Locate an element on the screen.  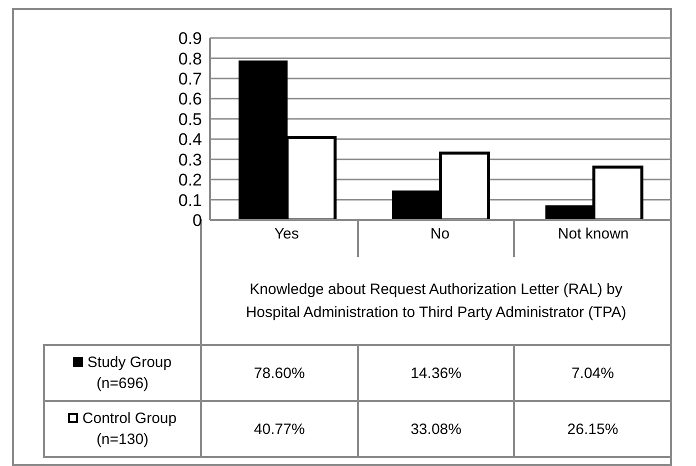
y-tick-label: 0.3 is located at coordinates (190, 160).